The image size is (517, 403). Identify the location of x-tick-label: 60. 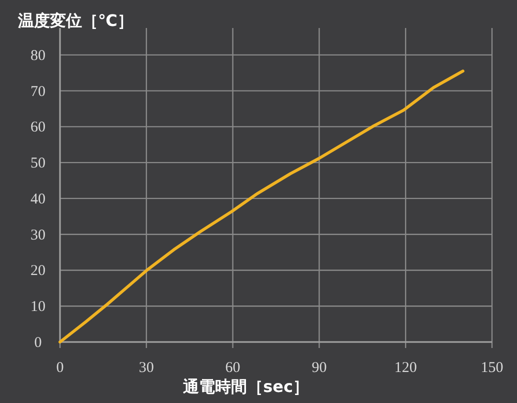
(232, 368).